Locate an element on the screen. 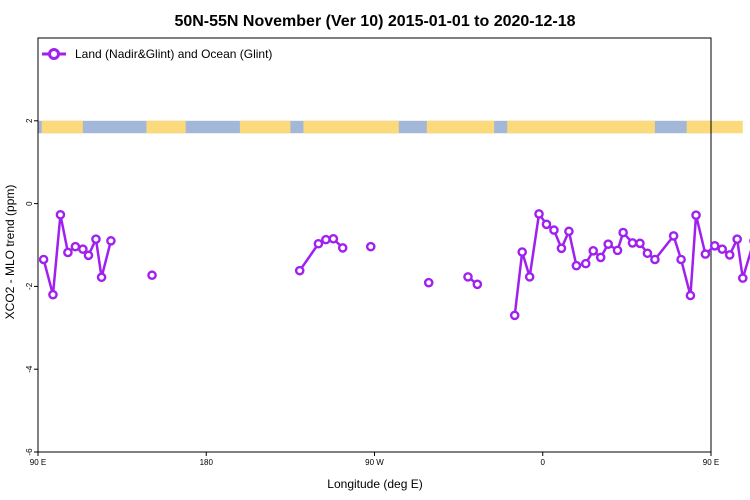  y-tick-label: -4 is located at coordinates (29, 369).